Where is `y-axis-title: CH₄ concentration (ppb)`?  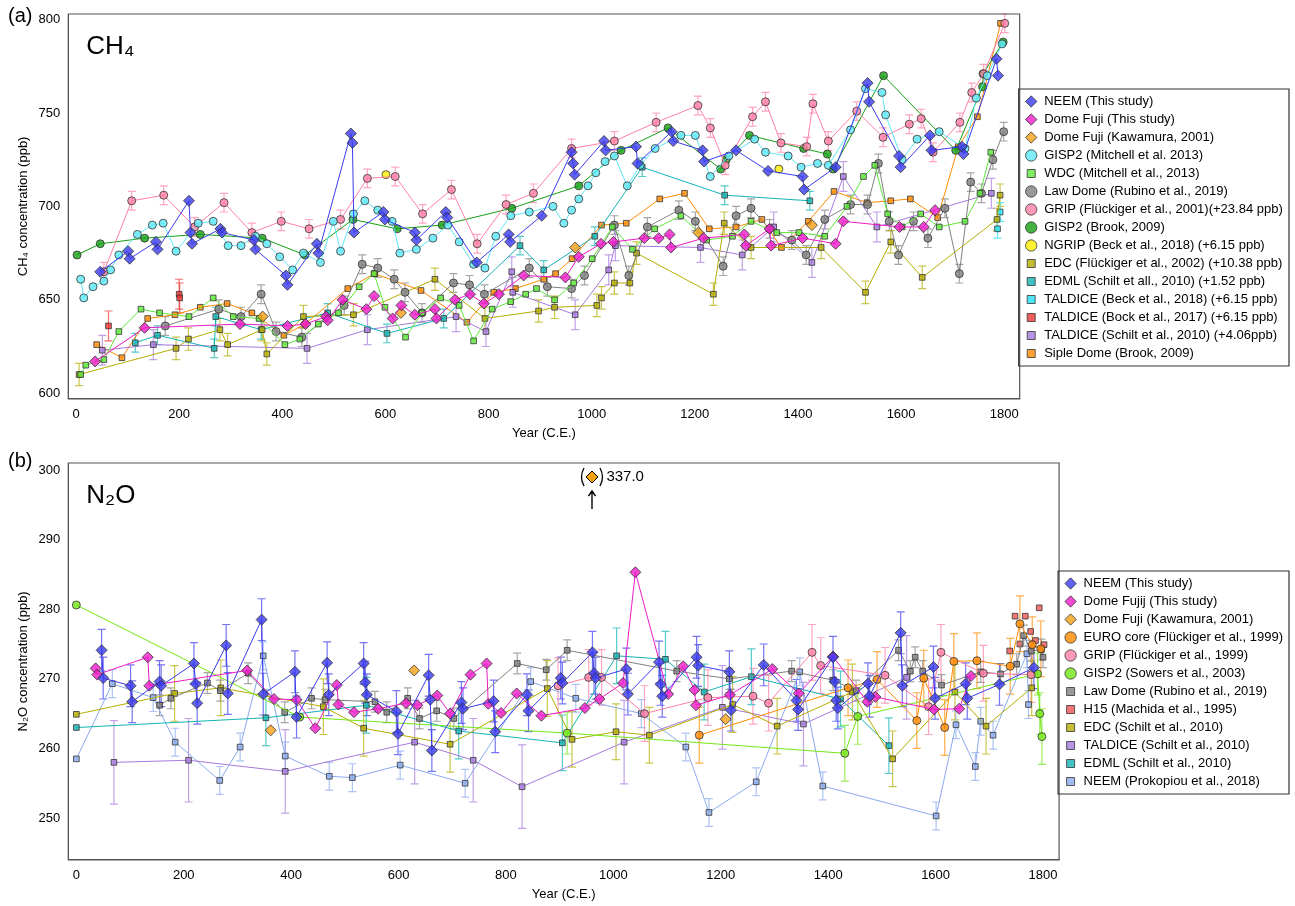
y-axis-title: CH₄ concentration (ppb) is located at coordinates (23, 206).